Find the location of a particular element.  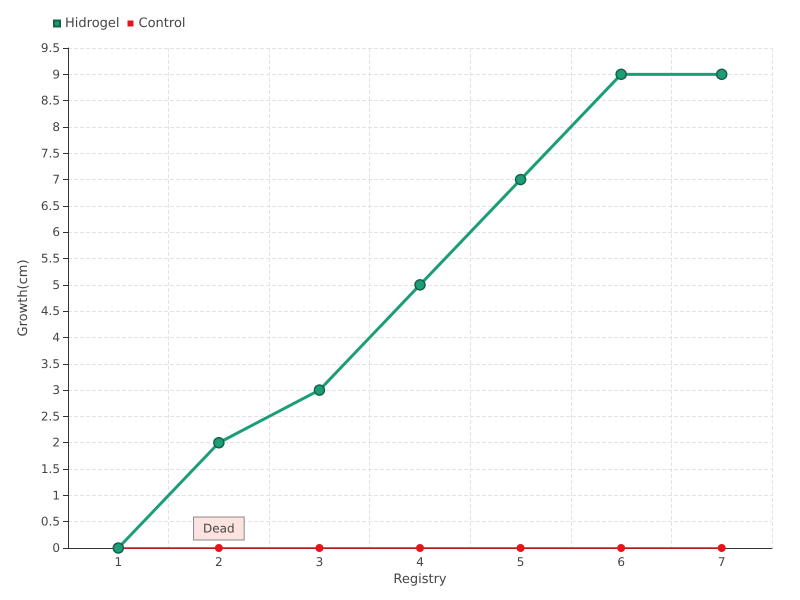

x-axis-title: Registry is located at coordinates (420, 579).